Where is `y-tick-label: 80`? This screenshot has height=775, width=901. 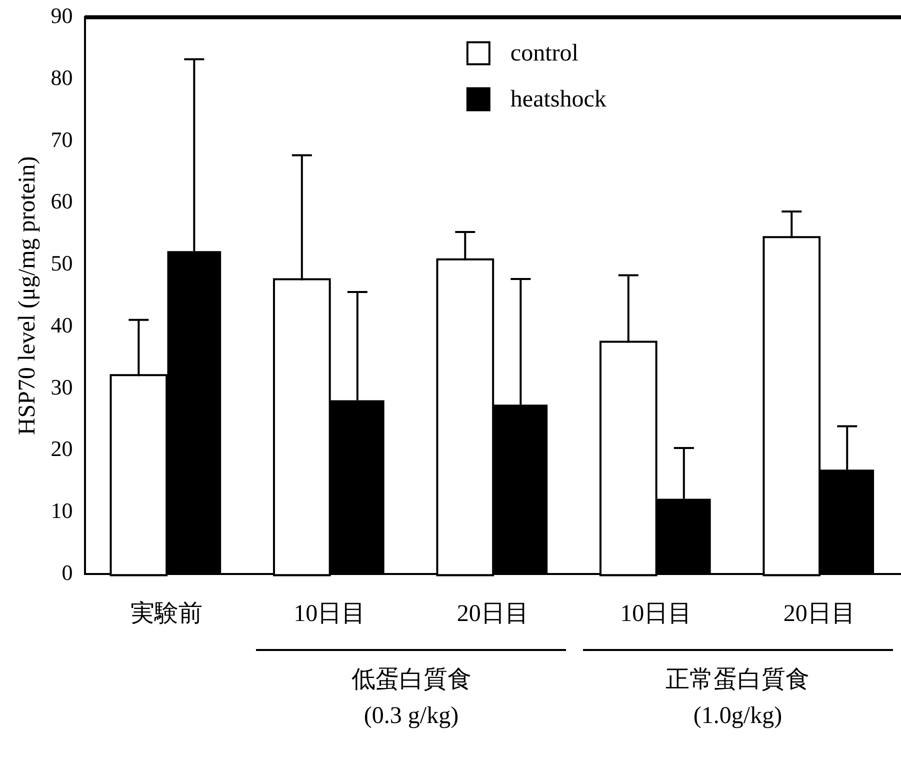
y-tick-label: 80 is located at coordinates (61, 77).